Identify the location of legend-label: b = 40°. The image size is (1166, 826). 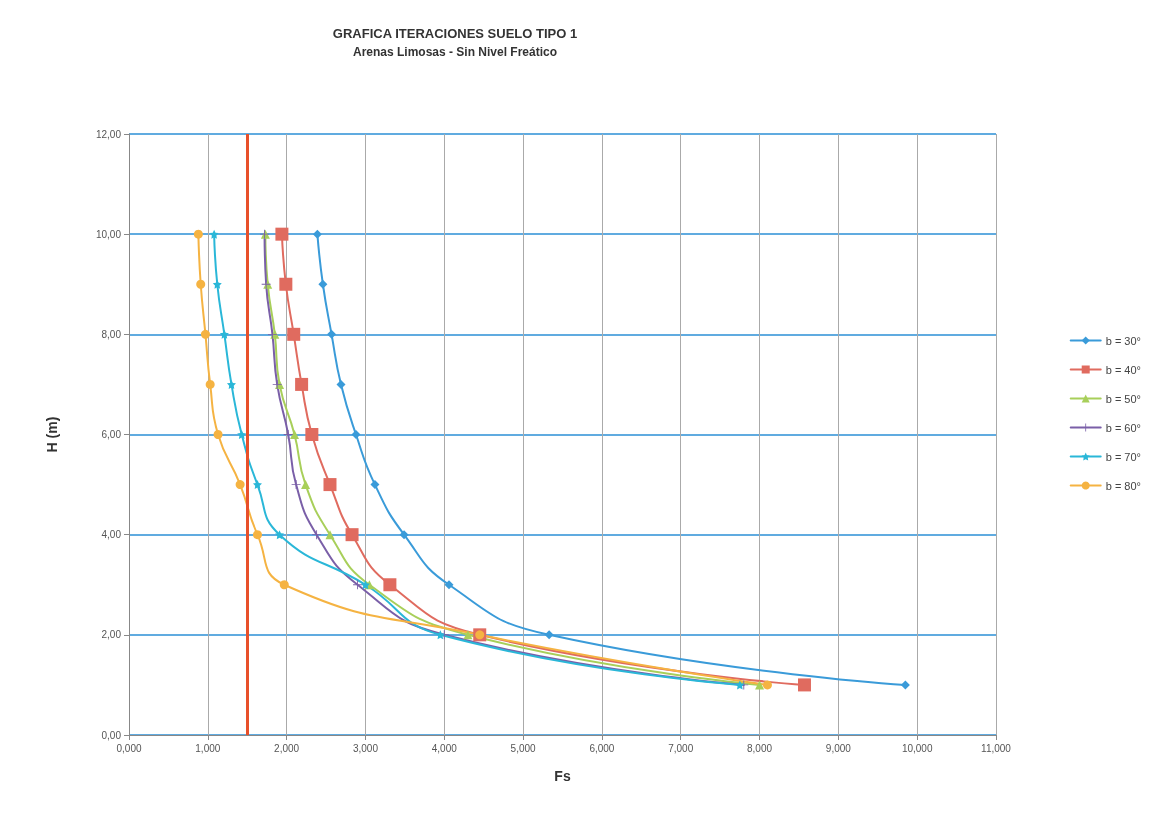
(1123, 369).